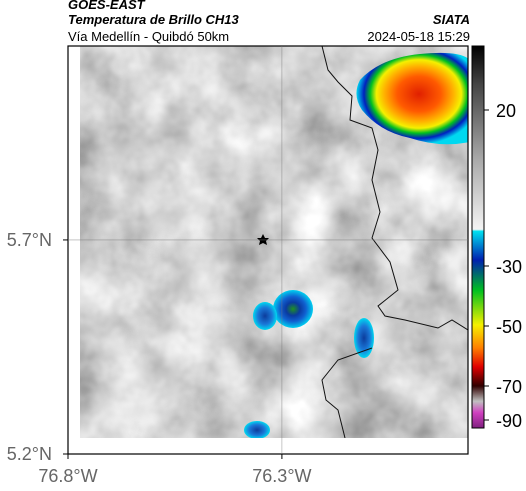 This screenshot has height=491, width=526. What do you see at coordinates (412, 98) in the screenshot?
I see `storm-cell` at bounding box center [412, 98].